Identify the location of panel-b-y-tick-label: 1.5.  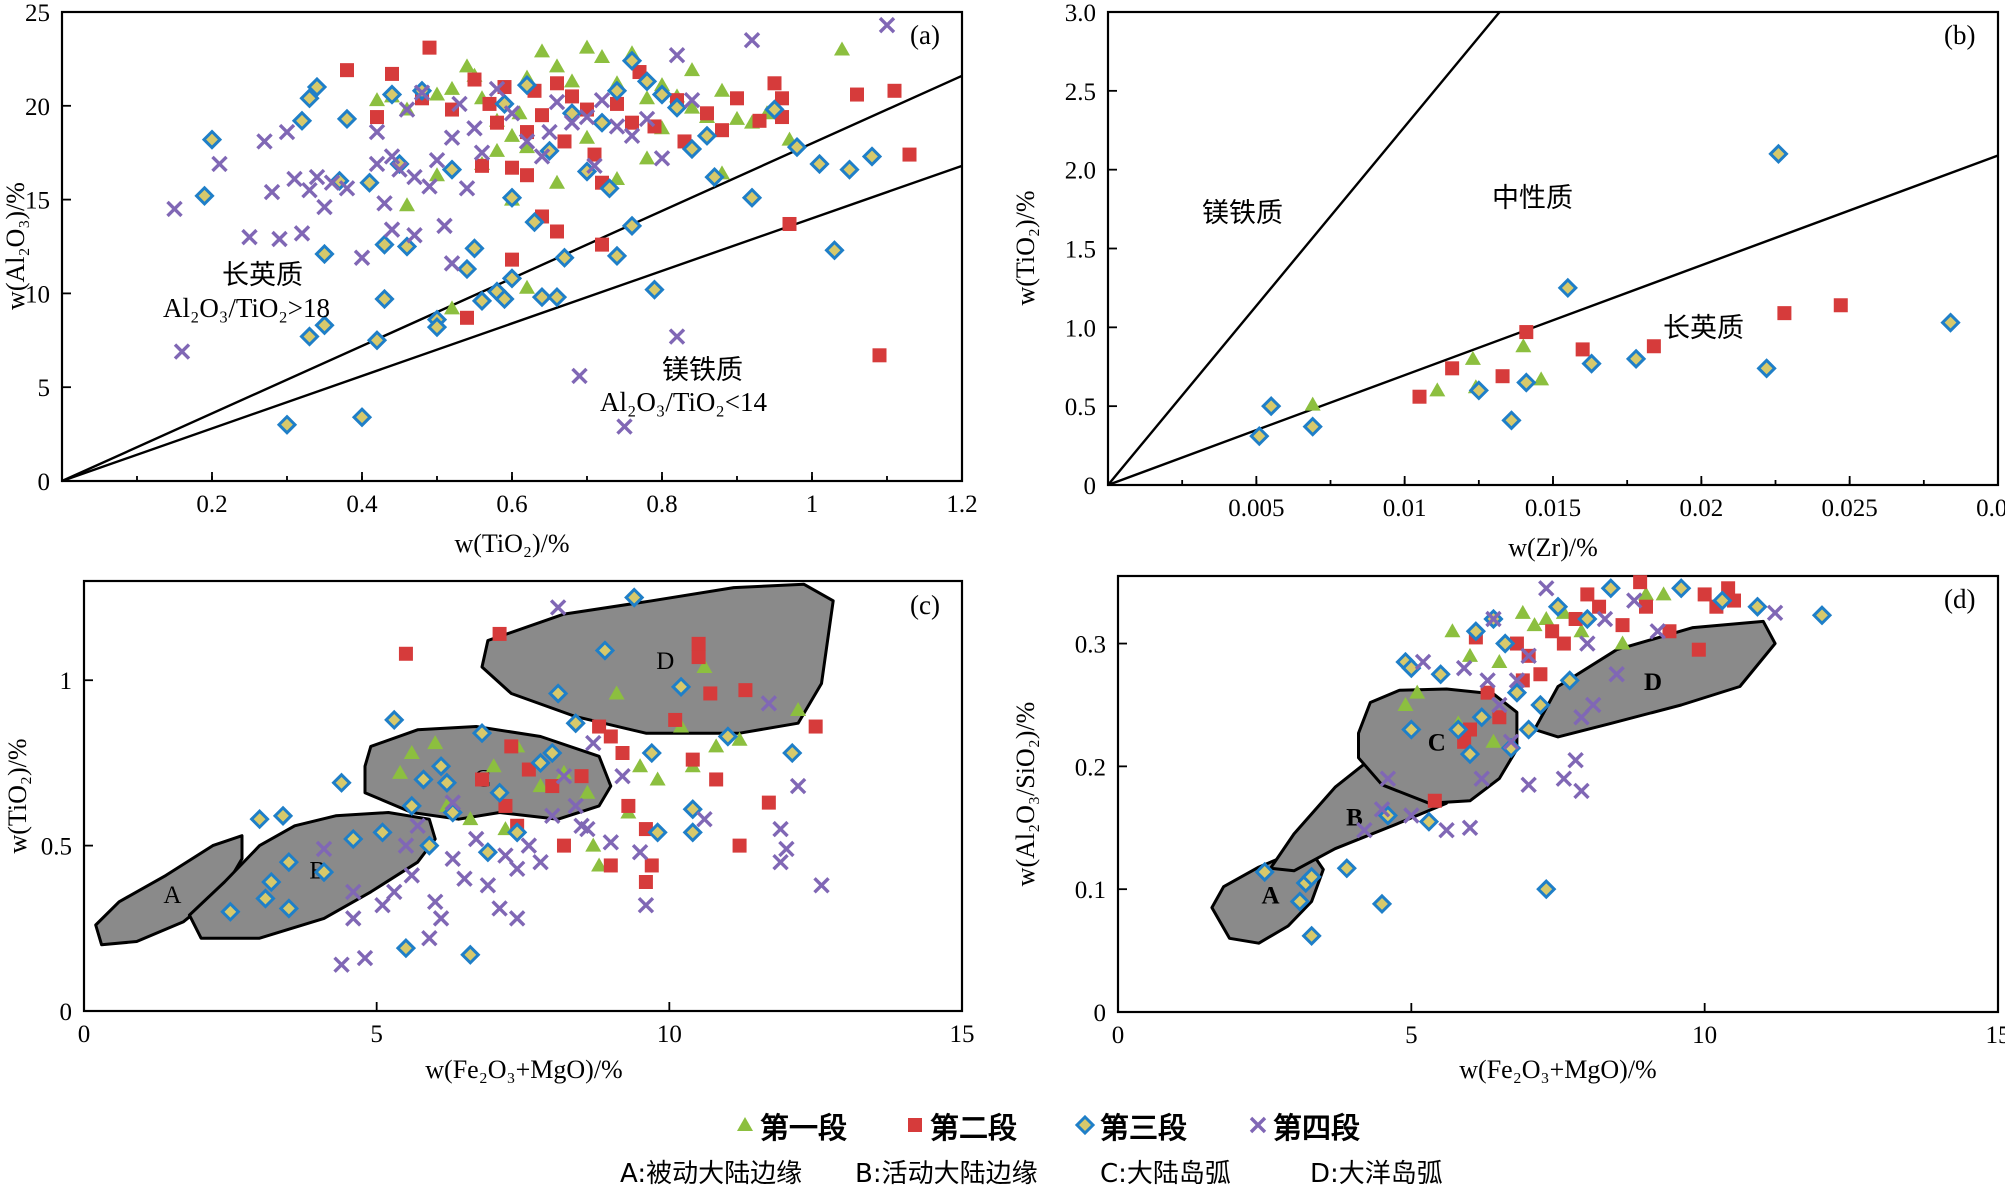
(1080, 250).